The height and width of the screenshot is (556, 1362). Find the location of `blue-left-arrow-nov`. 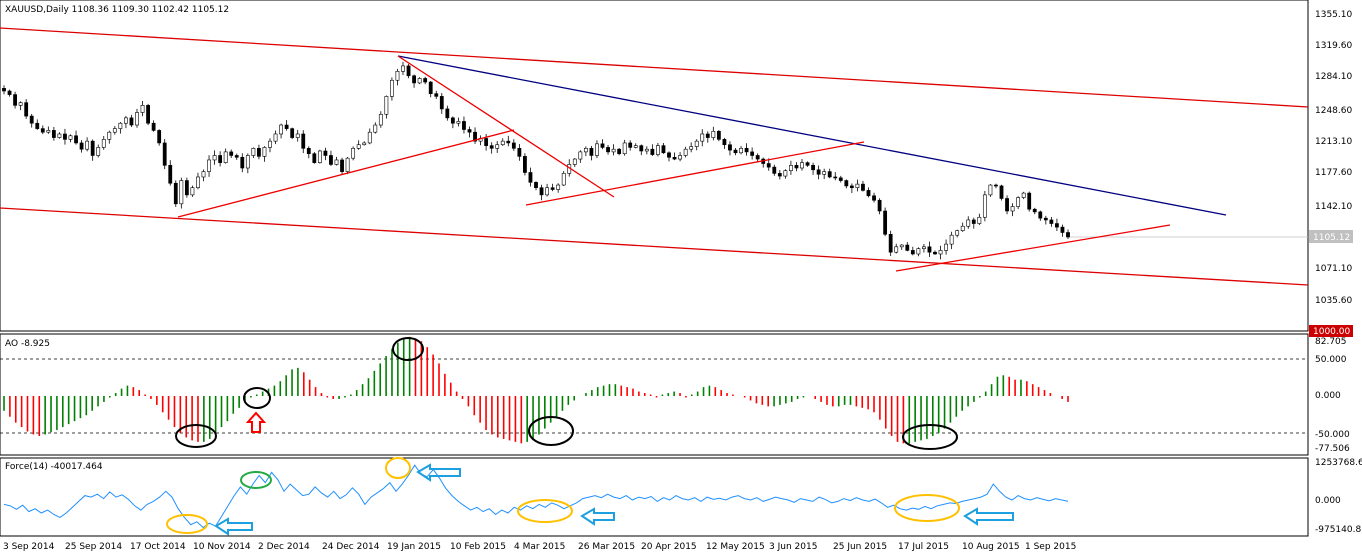

blue-left-arrow-nov is located at coordinates (233, 526).